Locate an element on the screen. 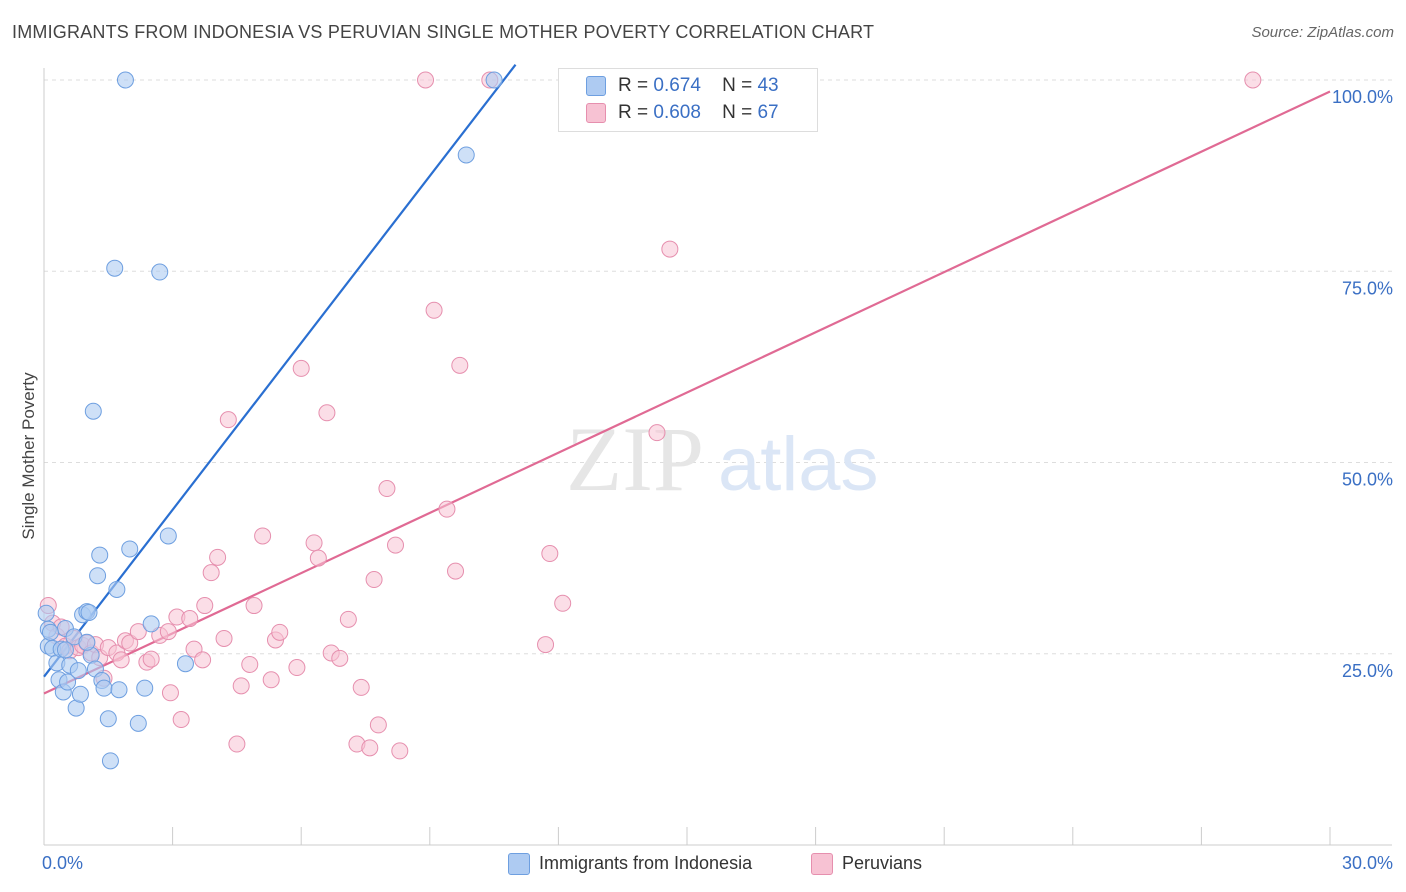 This screenshot has width=1406, height=892. legend-label-indonesia: Immigrants from Indonesia is located at coordinates (646, 863).